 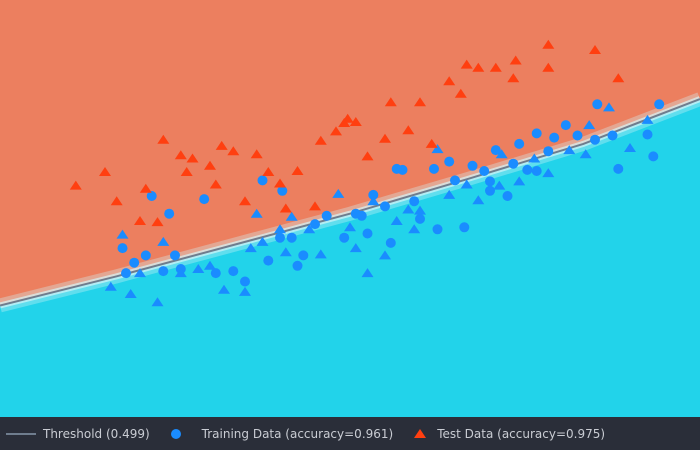 What do you see at coordinates (21, 433) in the screenshot?
I see `threshold-line-icon` at bounding box center [21, 433].